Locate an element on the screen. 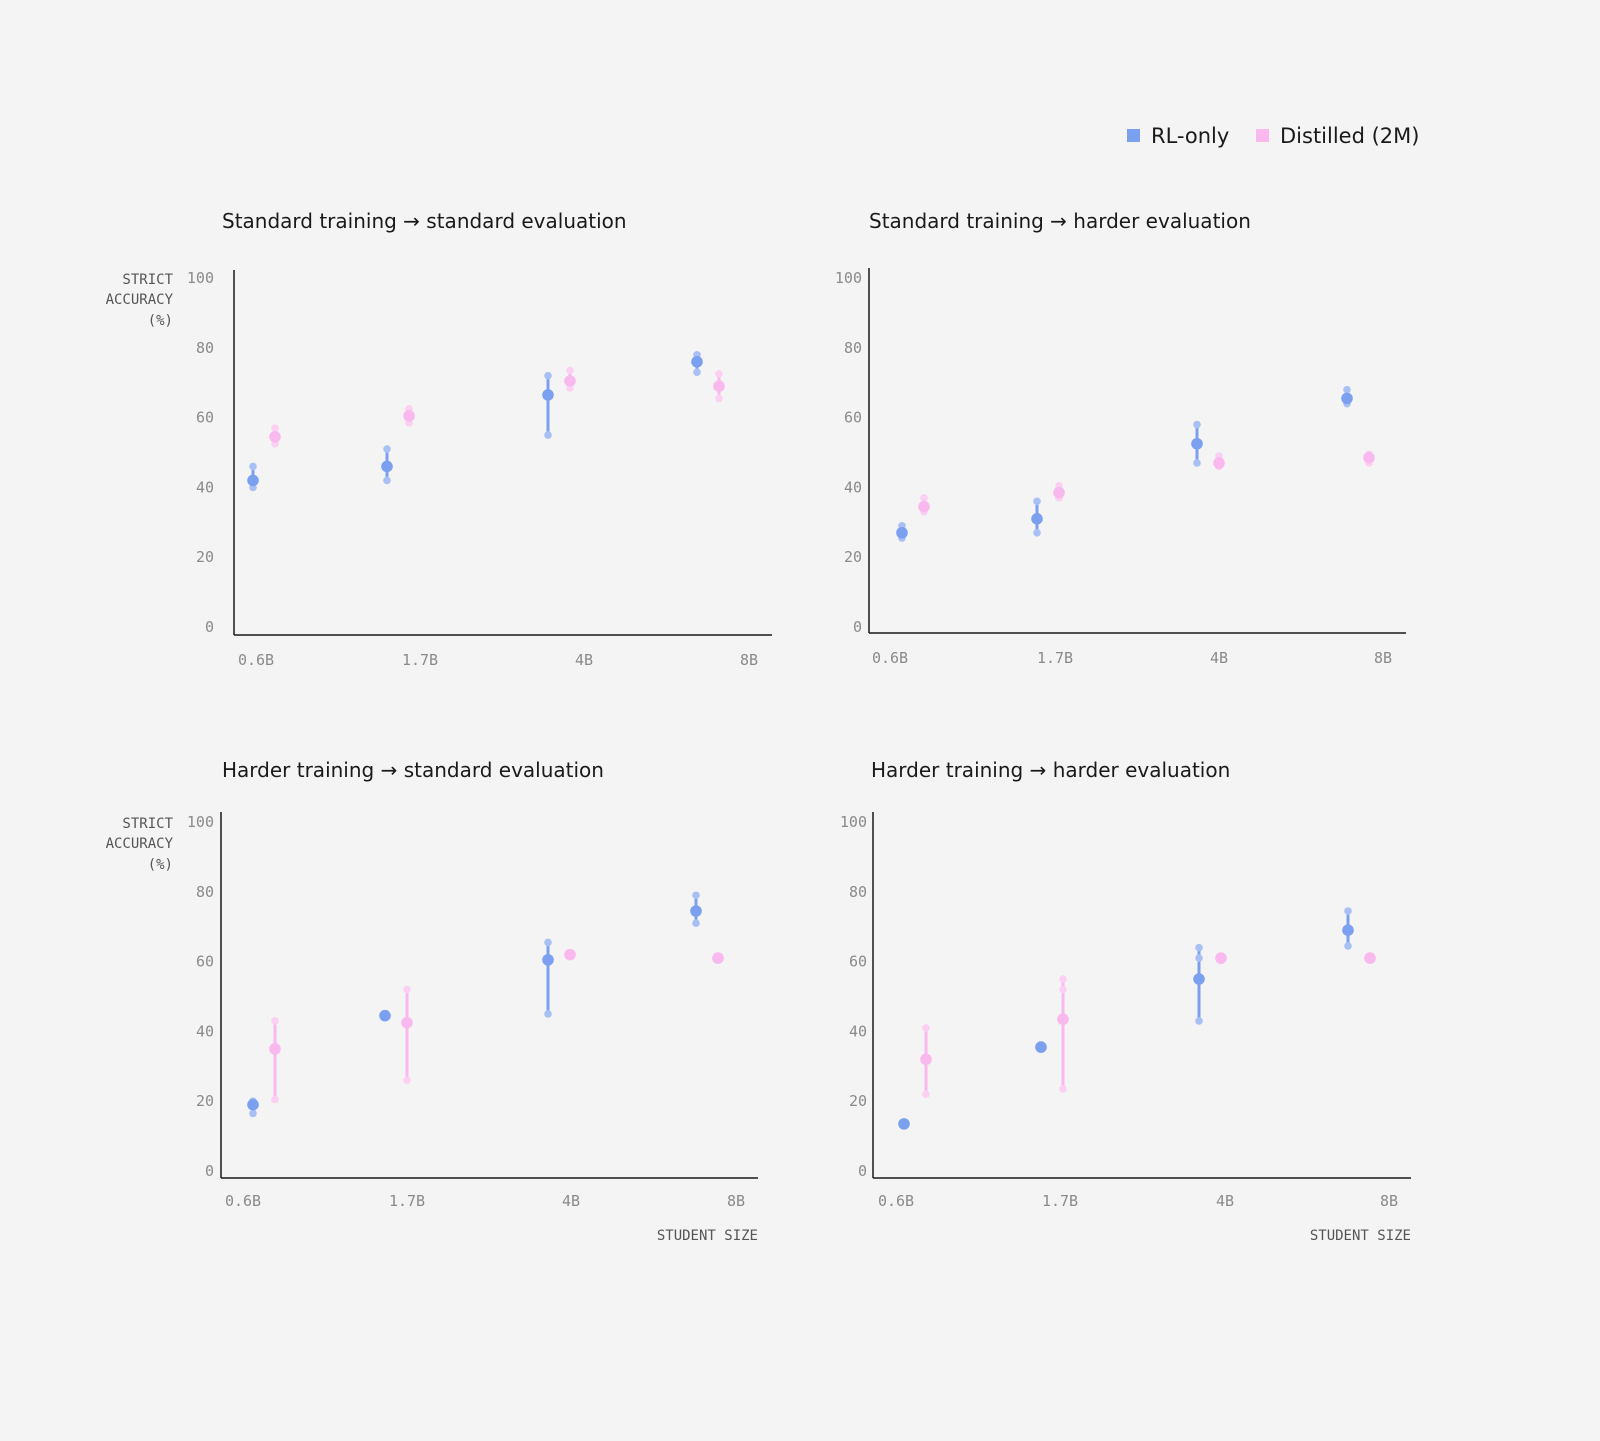 The height and width of the screenshot is (1441, 1600). panel-title: Standard training → harder evaluation is located at coordinates (1060, 221).